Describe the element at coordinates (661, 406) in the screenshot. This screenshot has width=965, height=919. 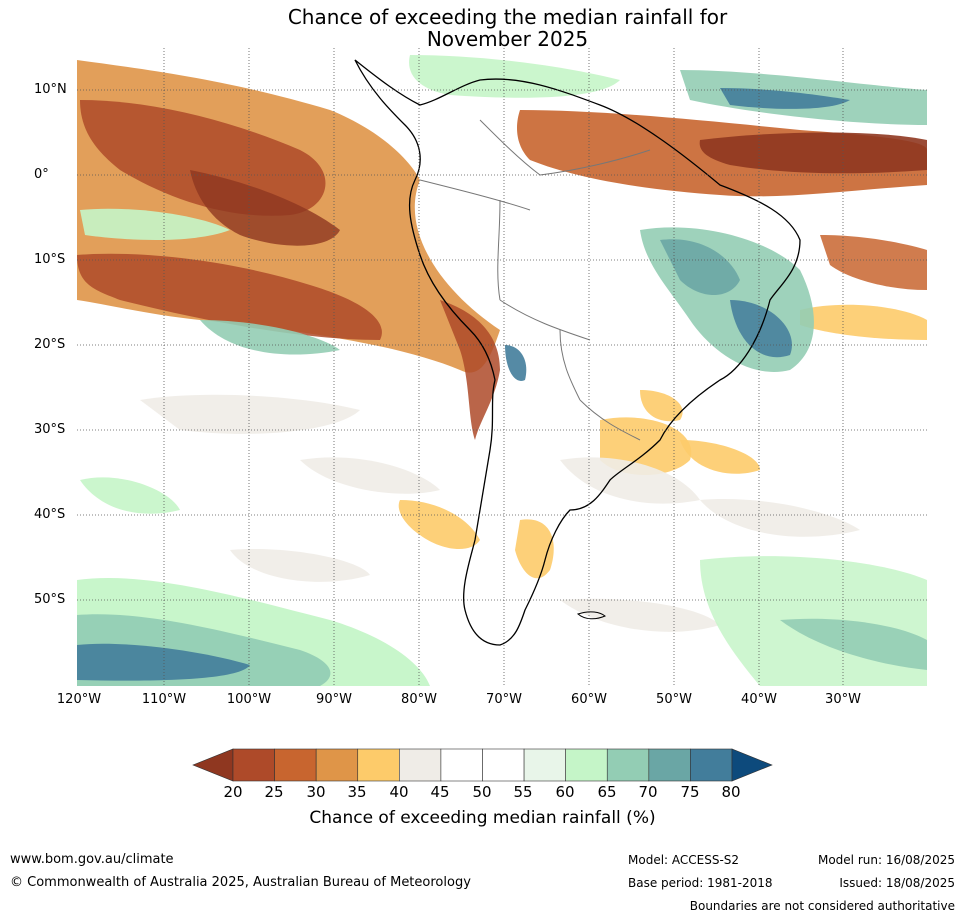
I see `dry-region-southern-brazil` at that location.